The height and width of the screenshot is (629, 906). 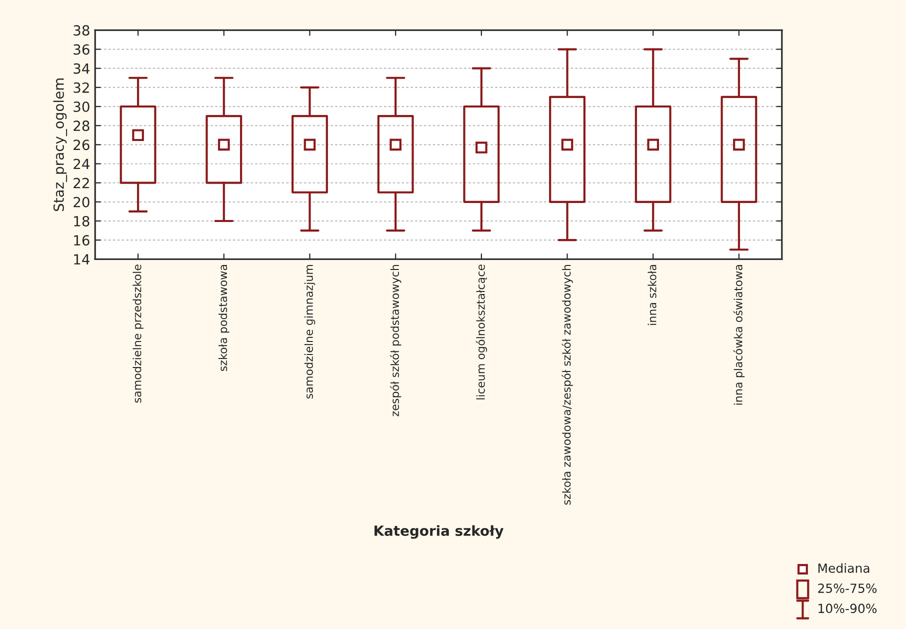 I want to click on x-tick-label: samodzielne przedszkole, so click(x=138, y=333).